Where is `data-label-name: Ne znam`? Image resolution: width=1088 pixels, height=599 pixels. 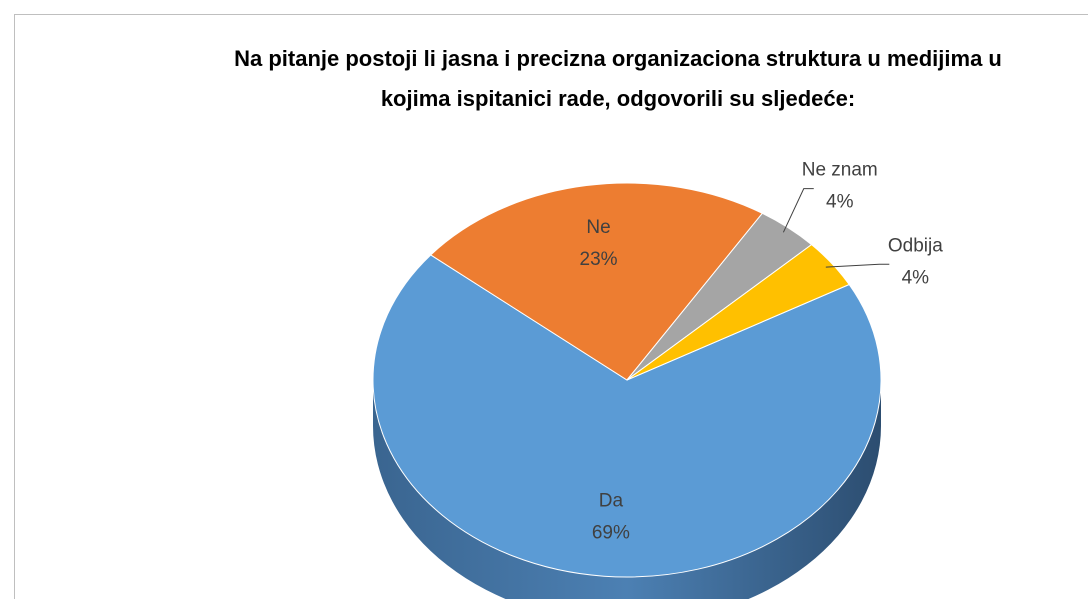 data-label-name: Ne znam is located at coordinates (840, 170).